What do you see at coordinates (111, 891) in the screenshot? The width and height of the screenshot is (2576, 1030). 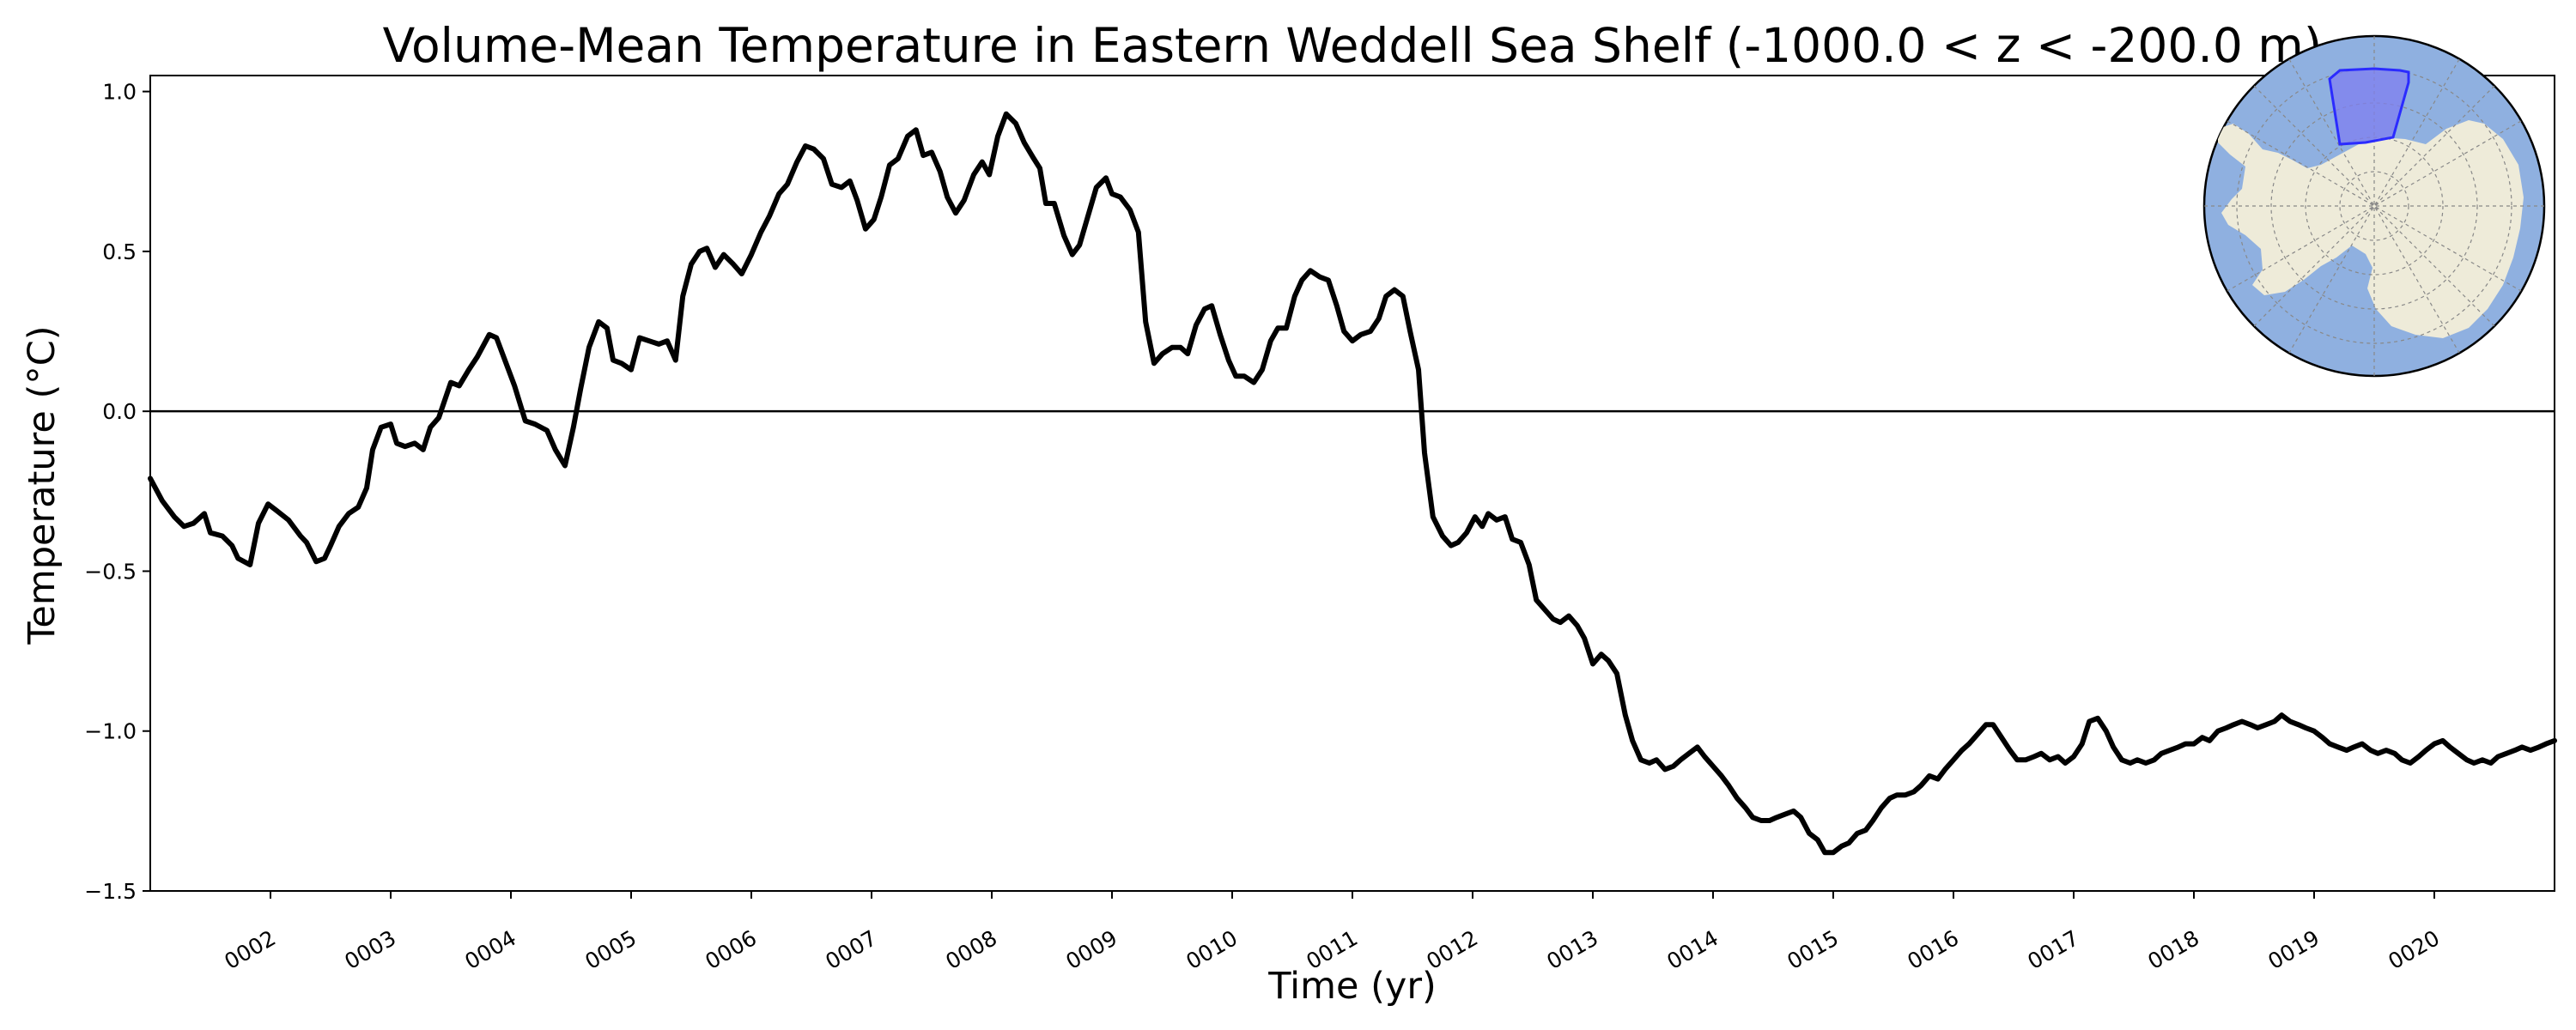 I see `y-tick-label: −1.5` at bounding box center [111, 891].